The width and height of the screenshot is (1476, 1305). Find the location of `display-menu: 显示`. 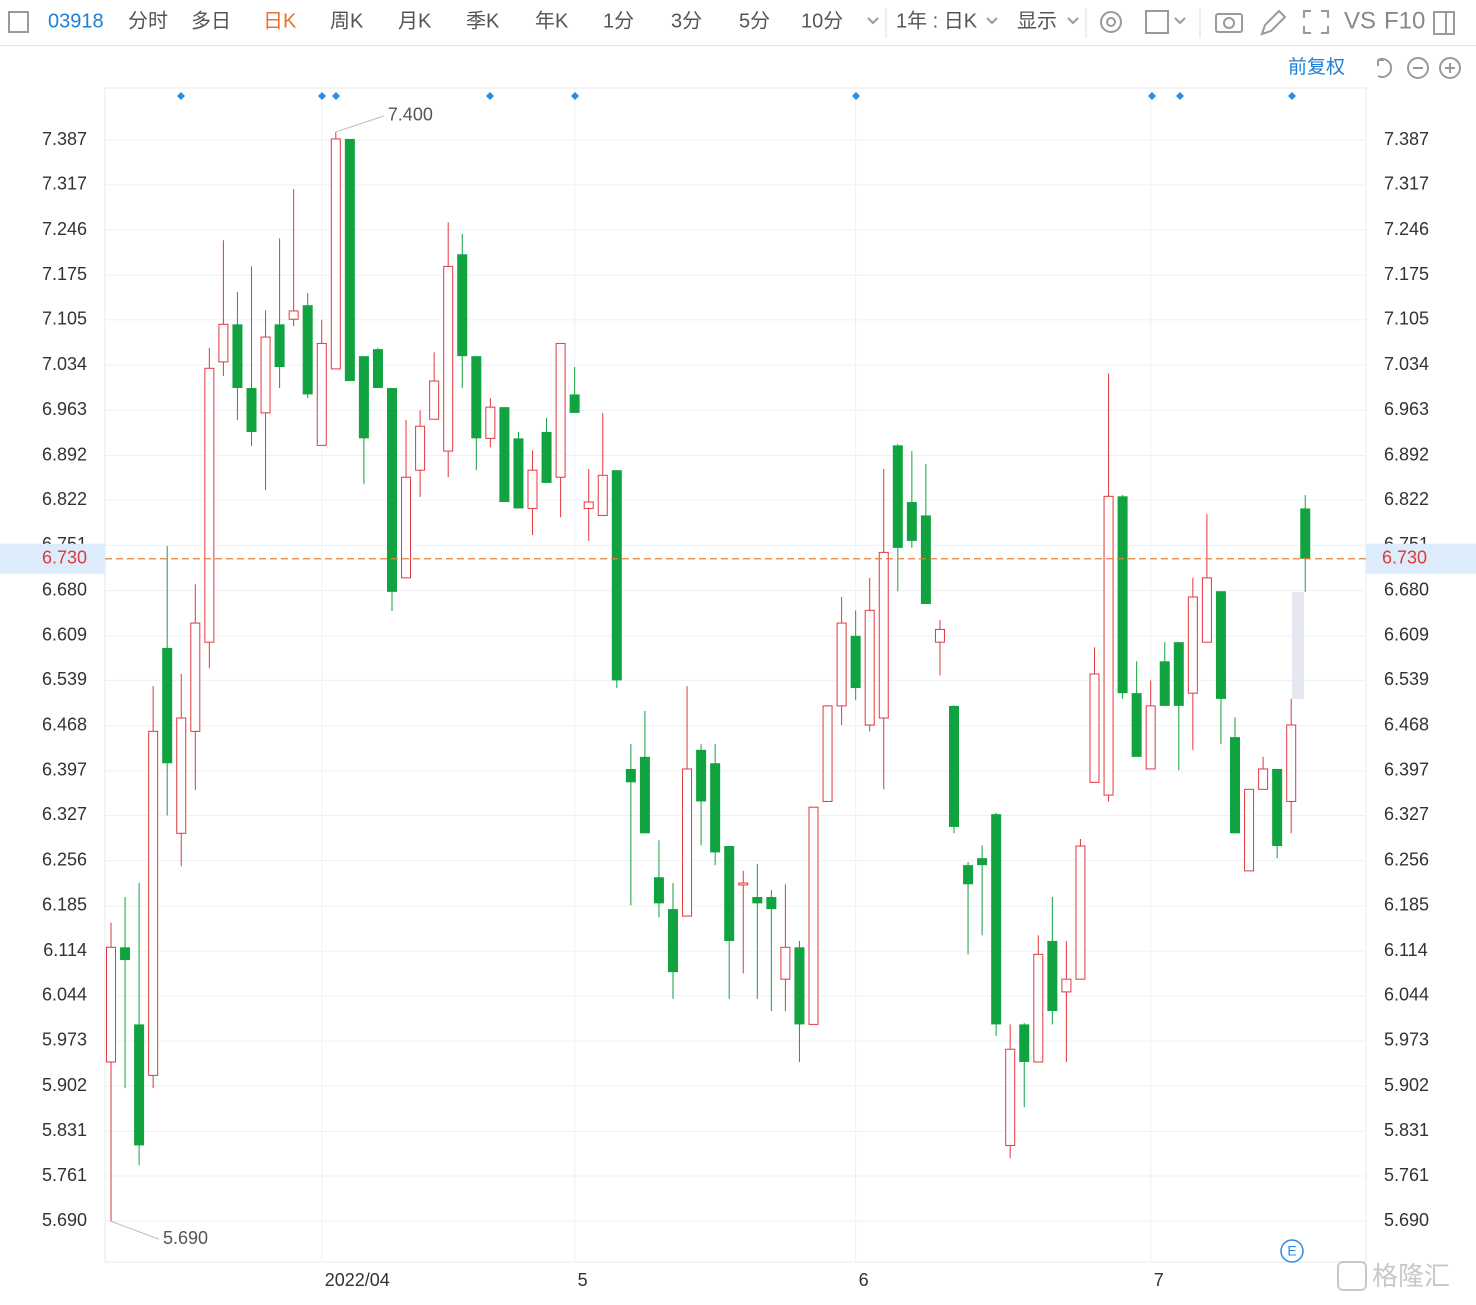

display-menu: 显示 is located at coordinates (1037, 21).